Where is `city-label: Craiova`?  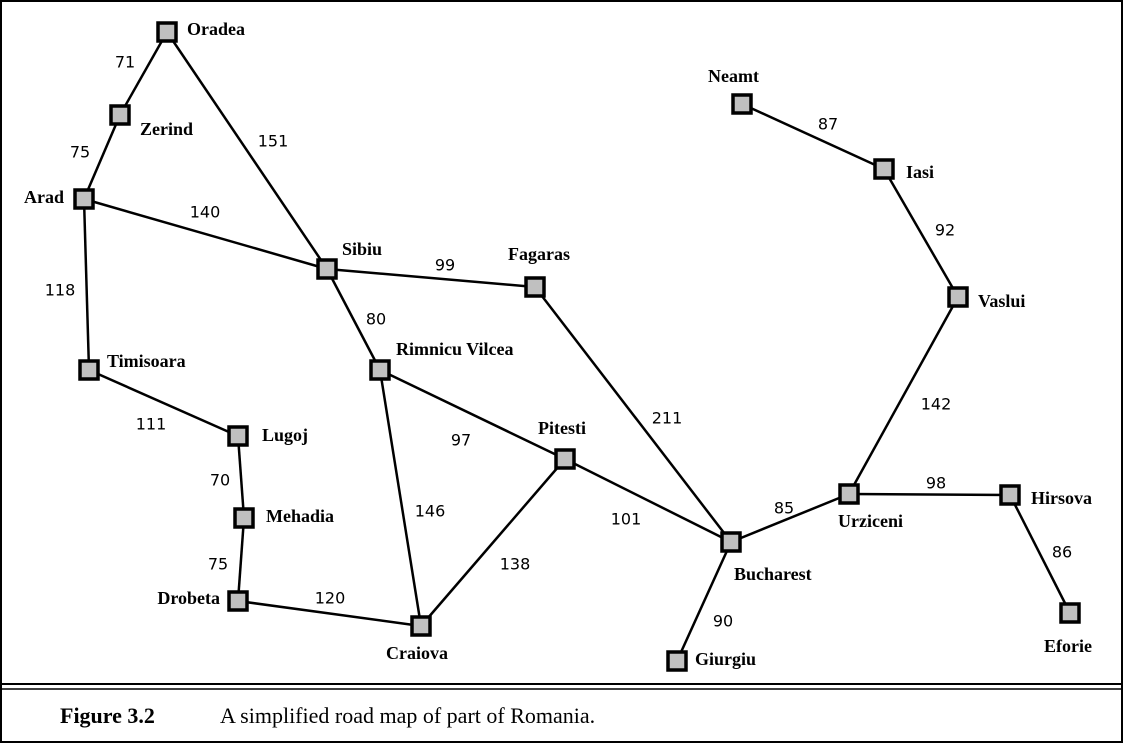 city-label: Craiova is located at coordinates (417, 653).